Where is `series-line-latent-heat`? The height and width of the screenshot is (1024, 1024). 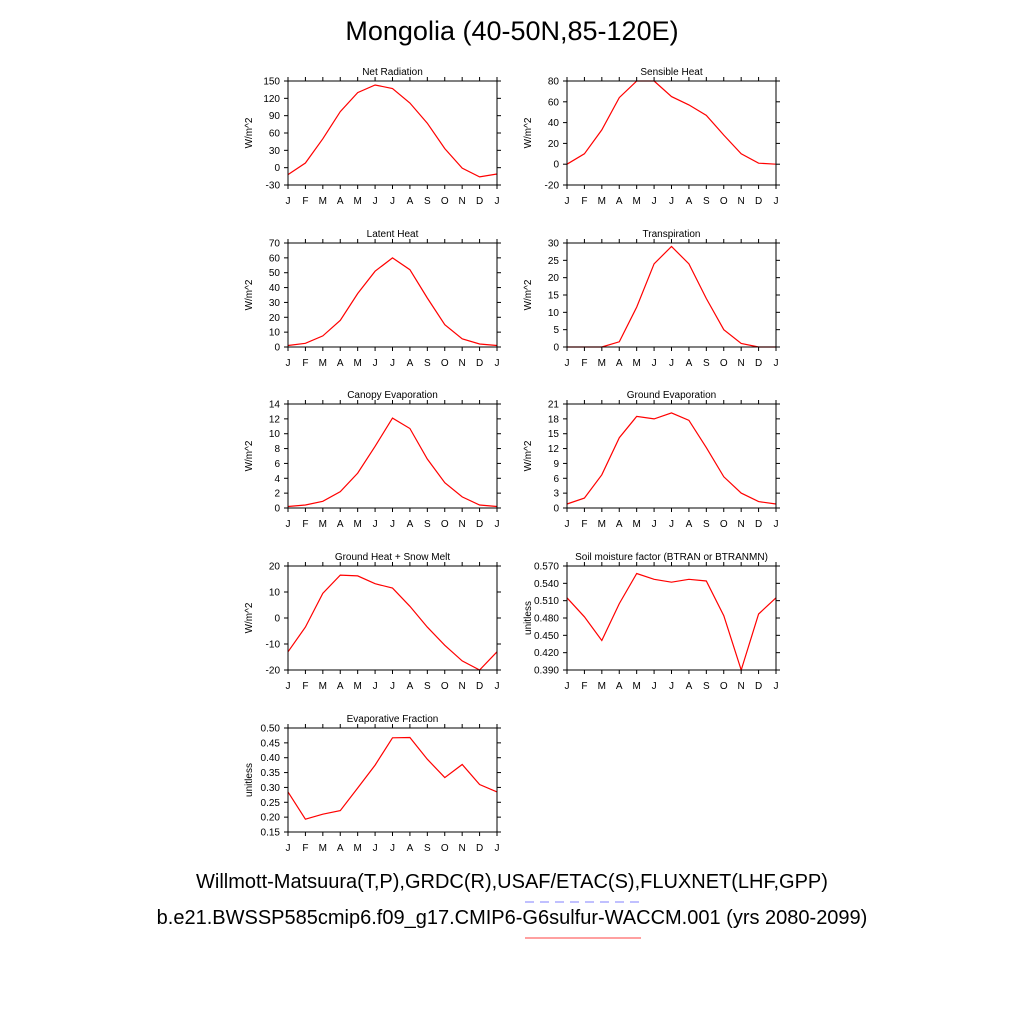
series-line-latent-heat is located at coordinates (392, 302).